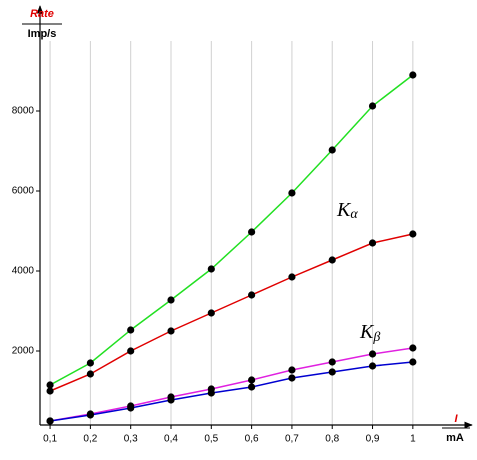  What do you see at coordinates (292, 439) in the screenshot?
I see `x-tick-label: 0,7` at bounding box center [292, 439].